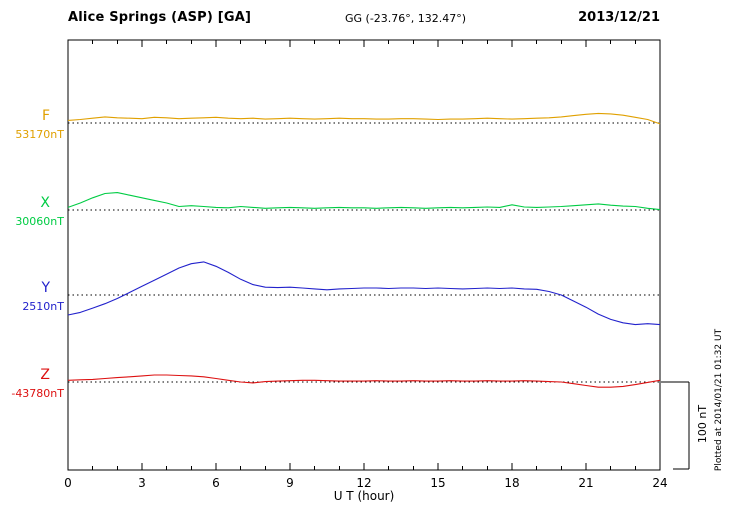  What do you see at coordinates (511, 483) in the screenshot?
I see `x-tick-label: 18` at bounding box center [511, 483].